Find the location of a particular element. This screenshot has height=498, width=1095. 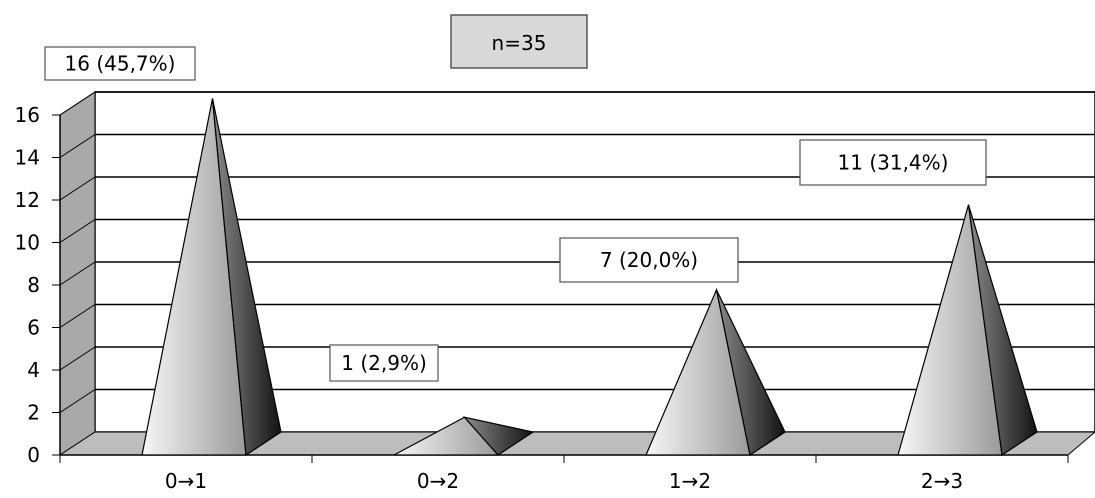

data-label: 16 (45,7%) is located at coordinates (120, 64).